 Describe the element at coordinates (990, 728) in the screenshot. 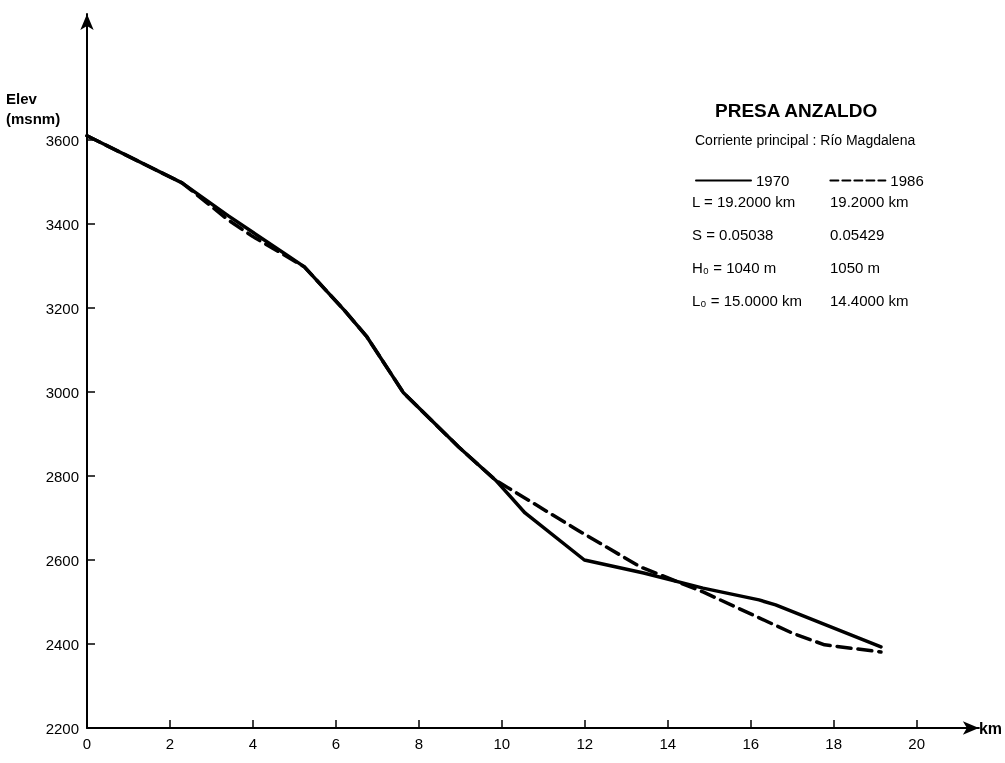

I see `x-axis-title: km` at that location.